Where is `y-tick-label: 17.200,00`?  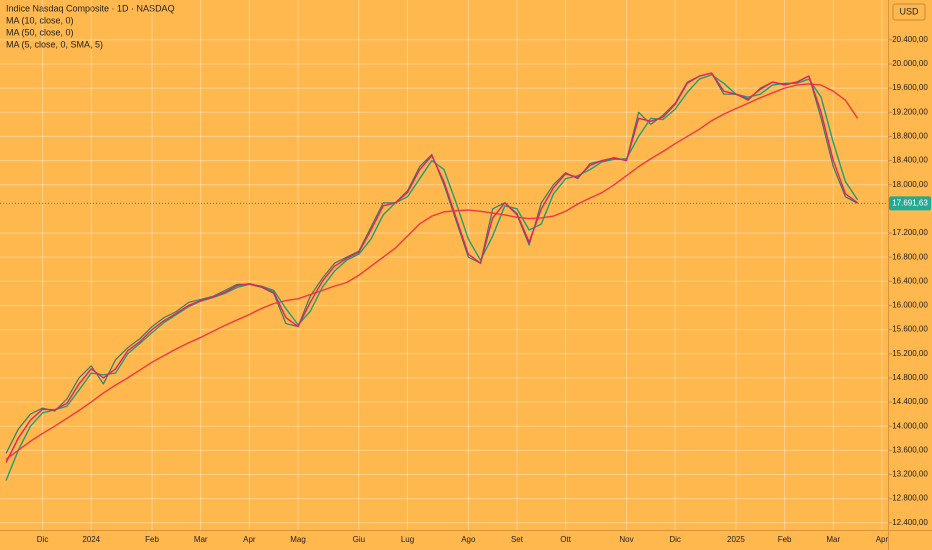 y-tick-label: 17.200,00 is located at coordinates (910, 232).